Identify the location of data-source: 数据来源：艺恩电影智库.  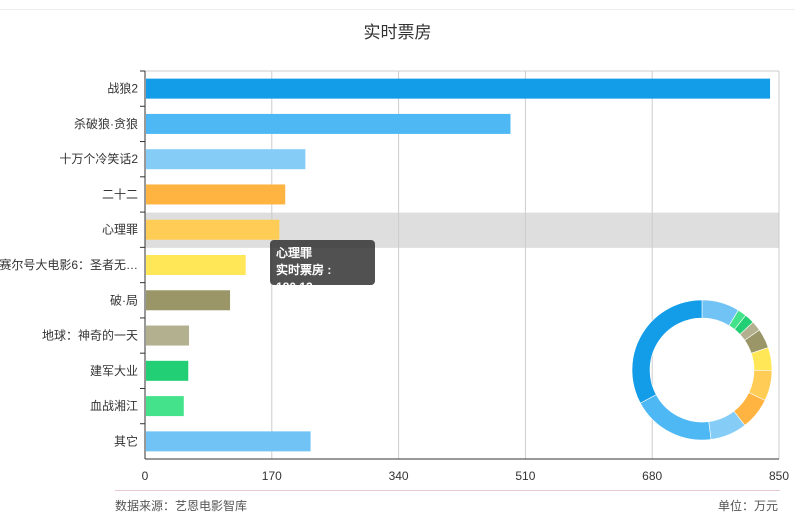
(181, 506).